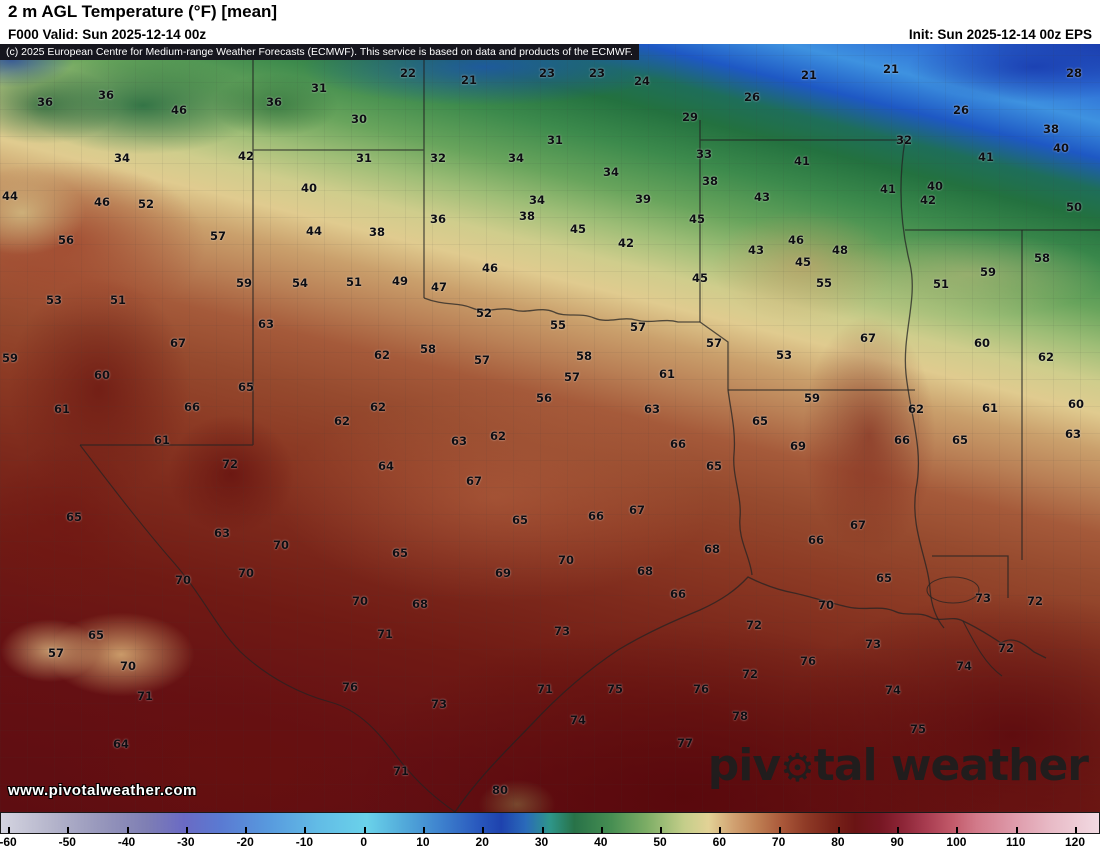  What do you see at coordinates (314, 231) in the screenshot?
I see `station-value: 44` at bounding box center [314, 231].